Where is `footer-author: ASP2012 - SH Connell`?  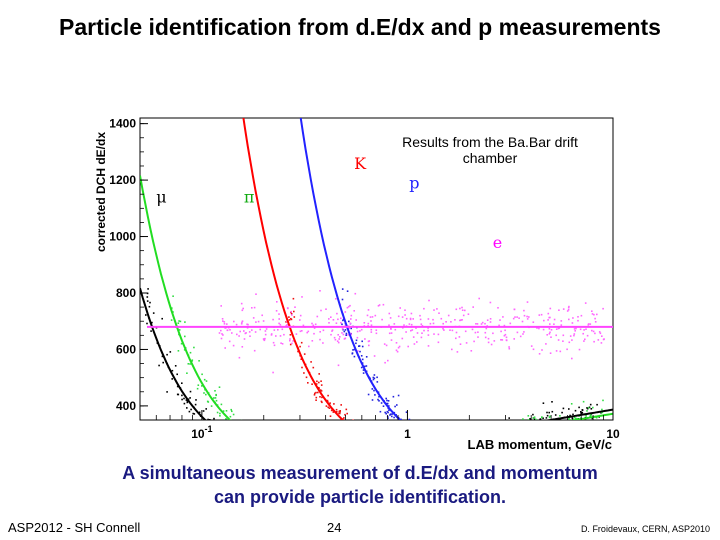 footer-author: ASP2012 - SH Connell is located at coordinates (74, 527).